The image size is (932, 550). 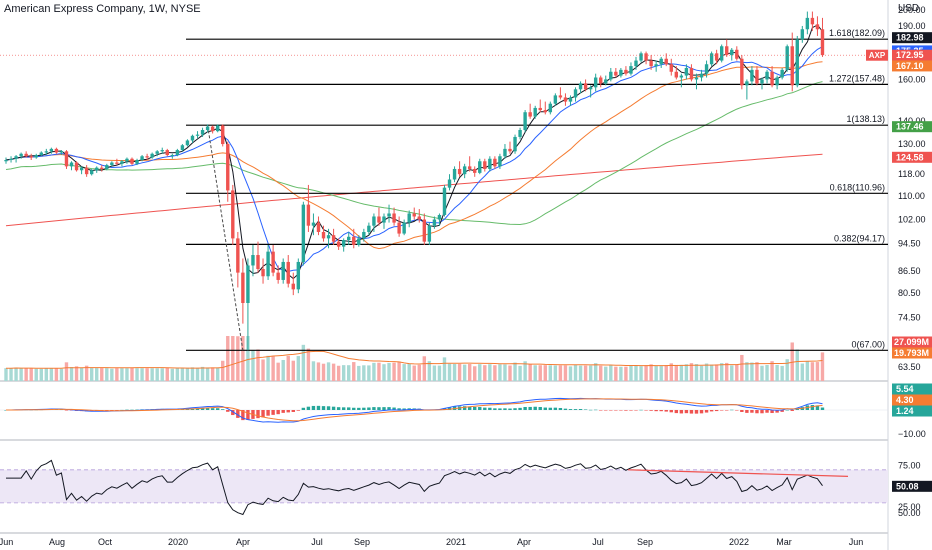 I want to click on fib-level-label: 0.382(94.17), so click(x=859, y=238).